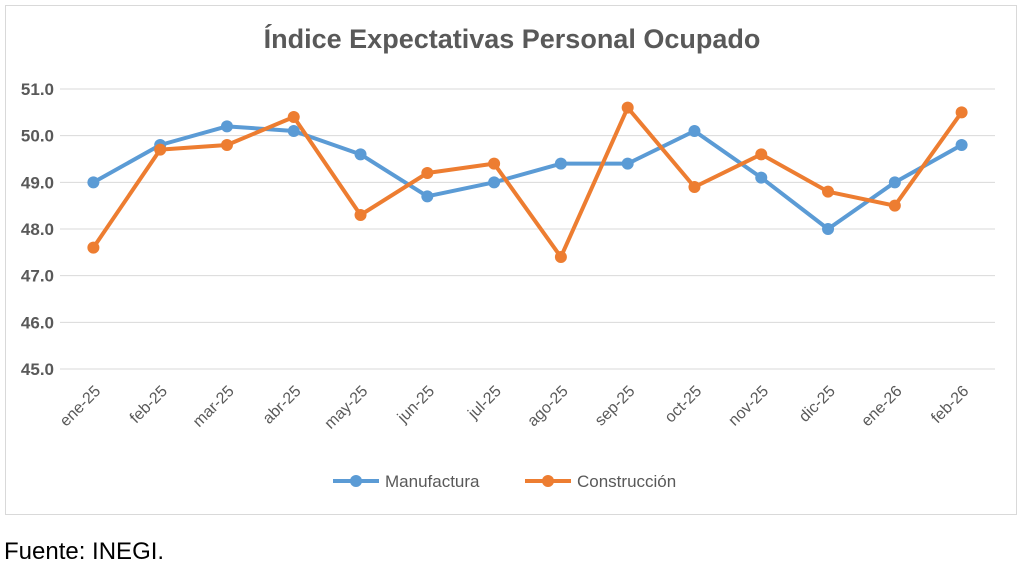 The height and width of the screenshot is (571, 1024). What do you see at coordinates (37, 229) in the screenshot?
I see `y-tick-label: 48.0` at bounding box center [37, 229].